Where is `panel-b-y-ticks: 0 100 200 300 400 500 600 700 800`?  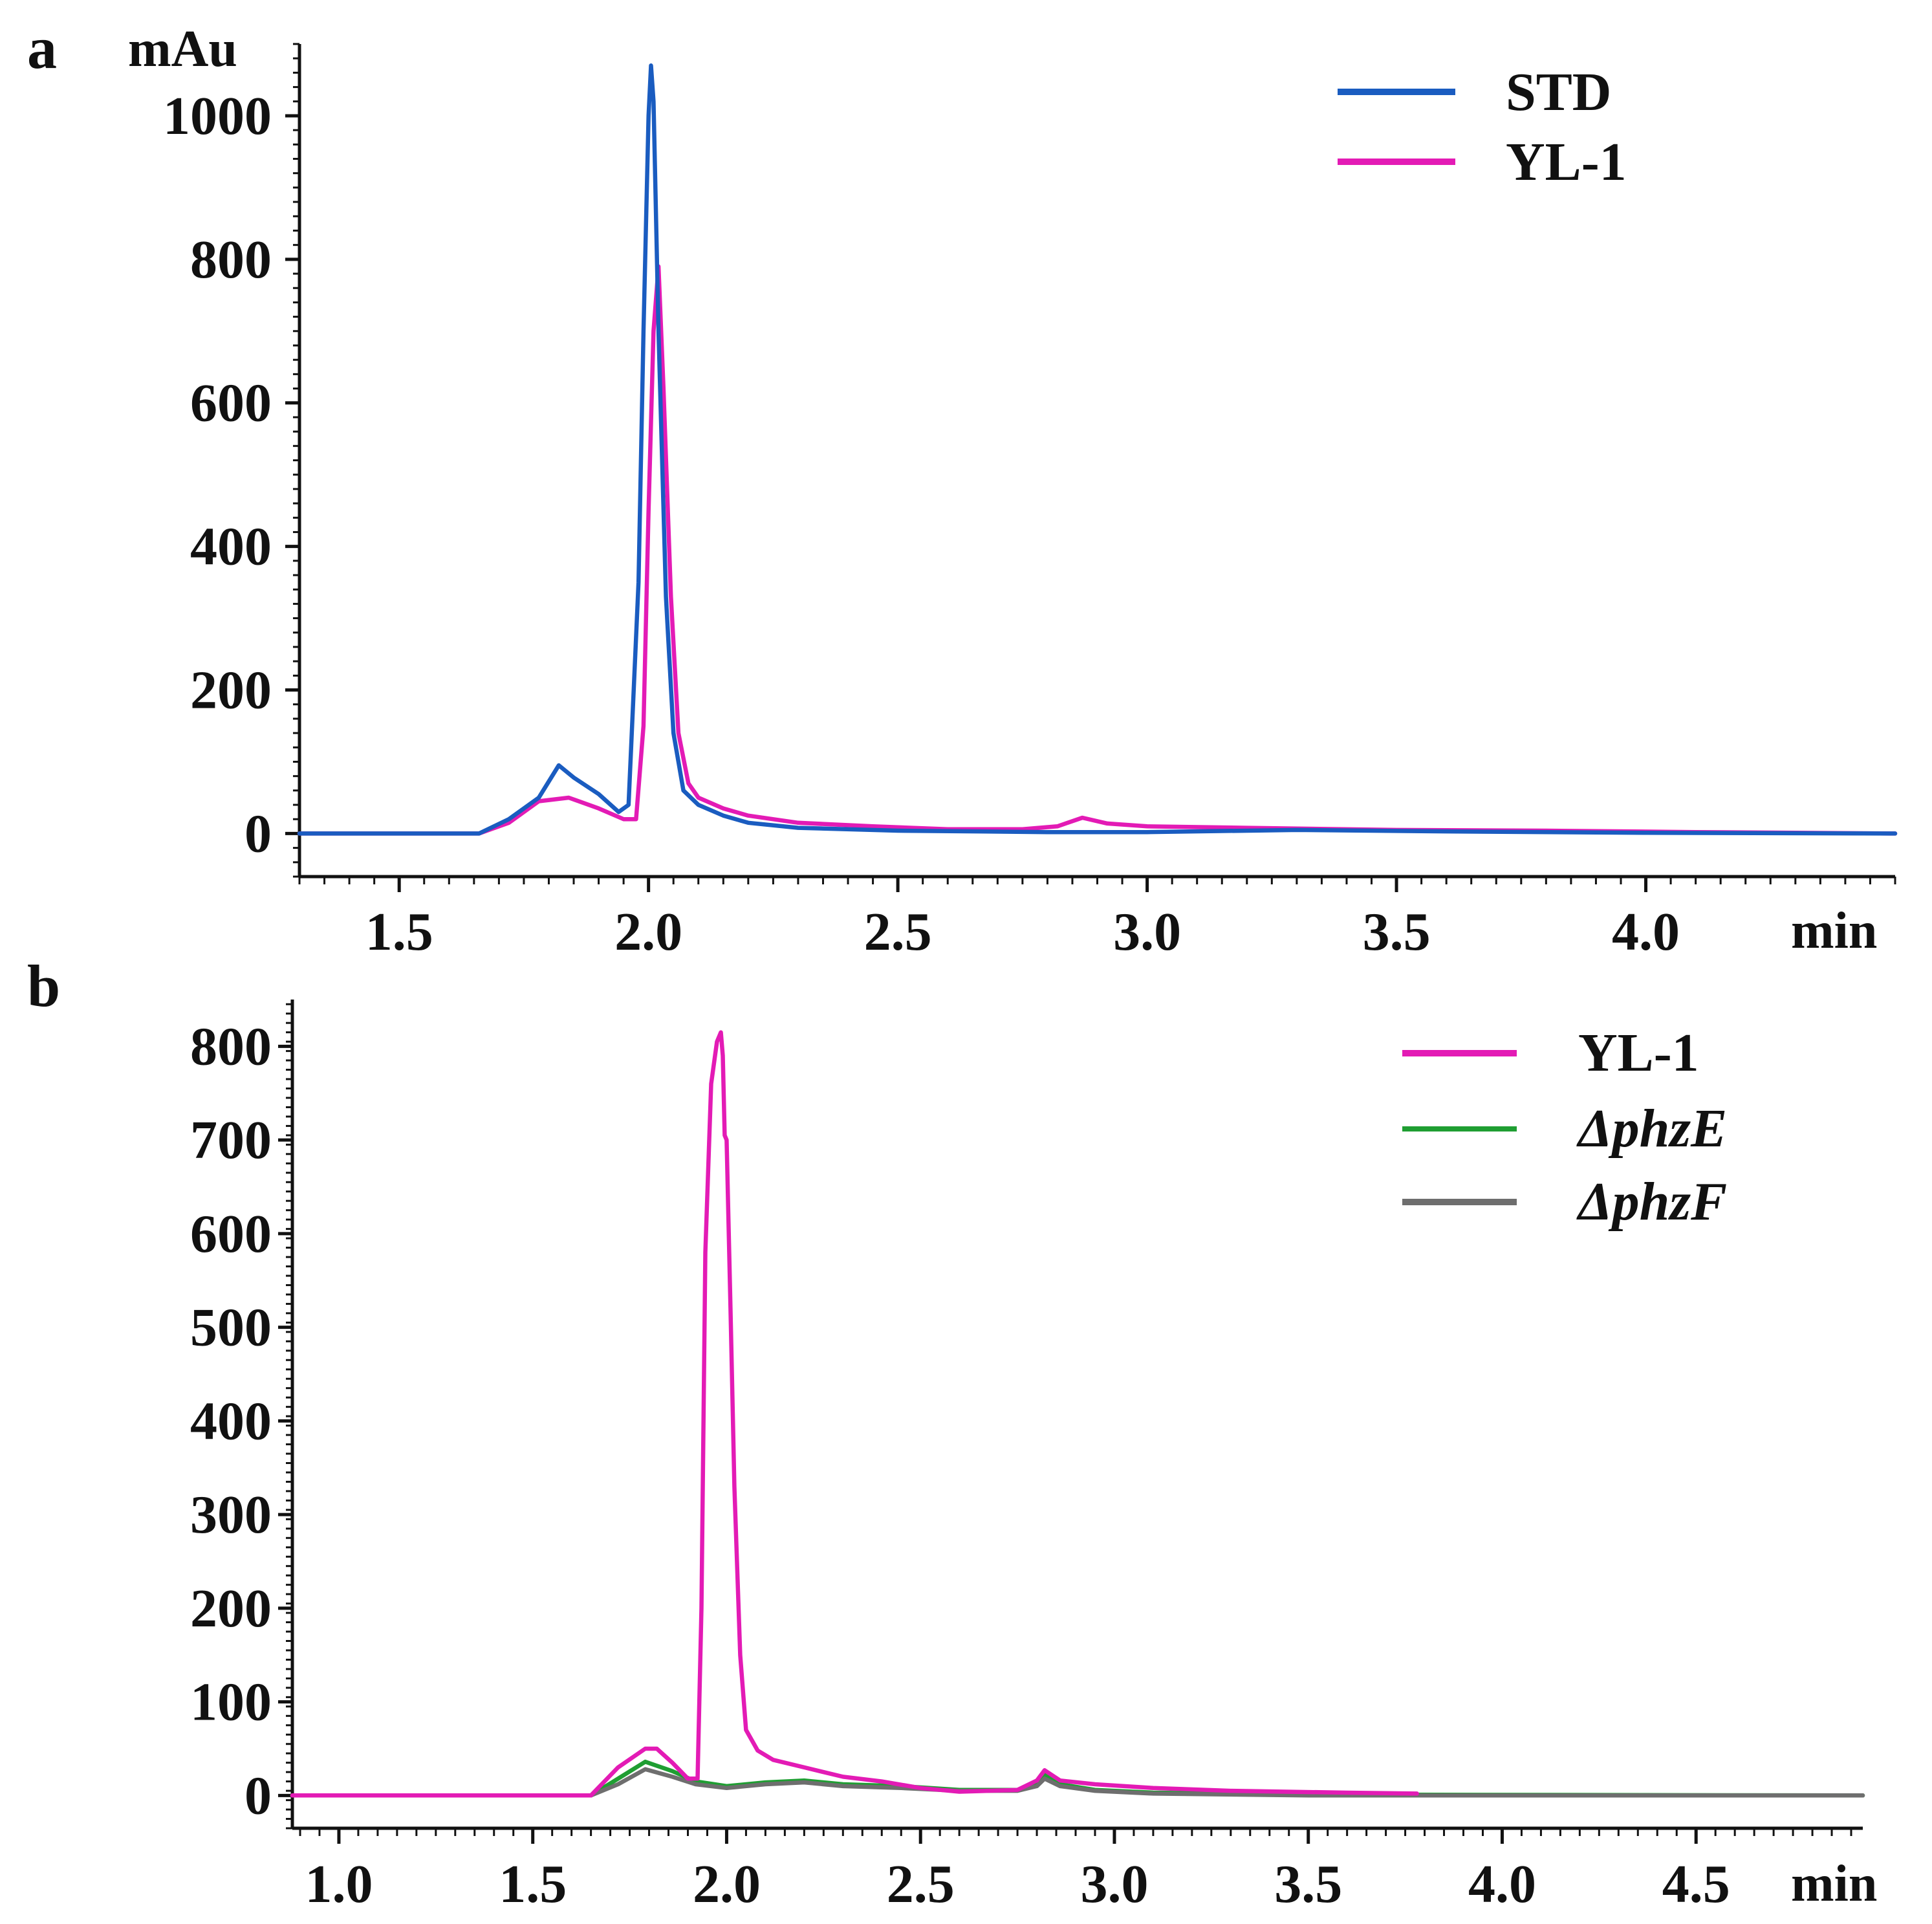
panel-b-y-ticks: 0 100 200 300 400 500 600 700 800 is located at coordinates (241, 1421).